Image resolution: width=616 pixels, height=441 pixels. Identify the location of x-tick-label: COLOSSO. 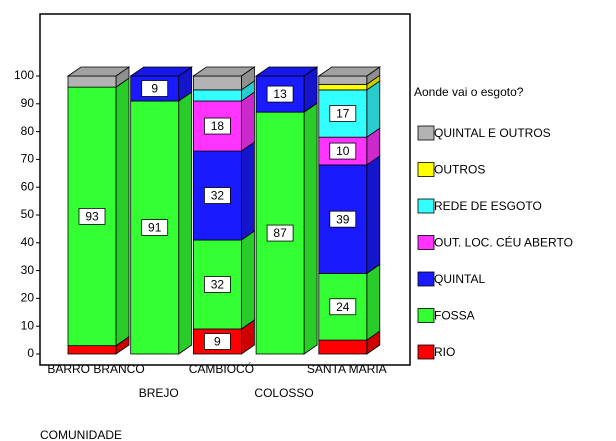
(283, 393).